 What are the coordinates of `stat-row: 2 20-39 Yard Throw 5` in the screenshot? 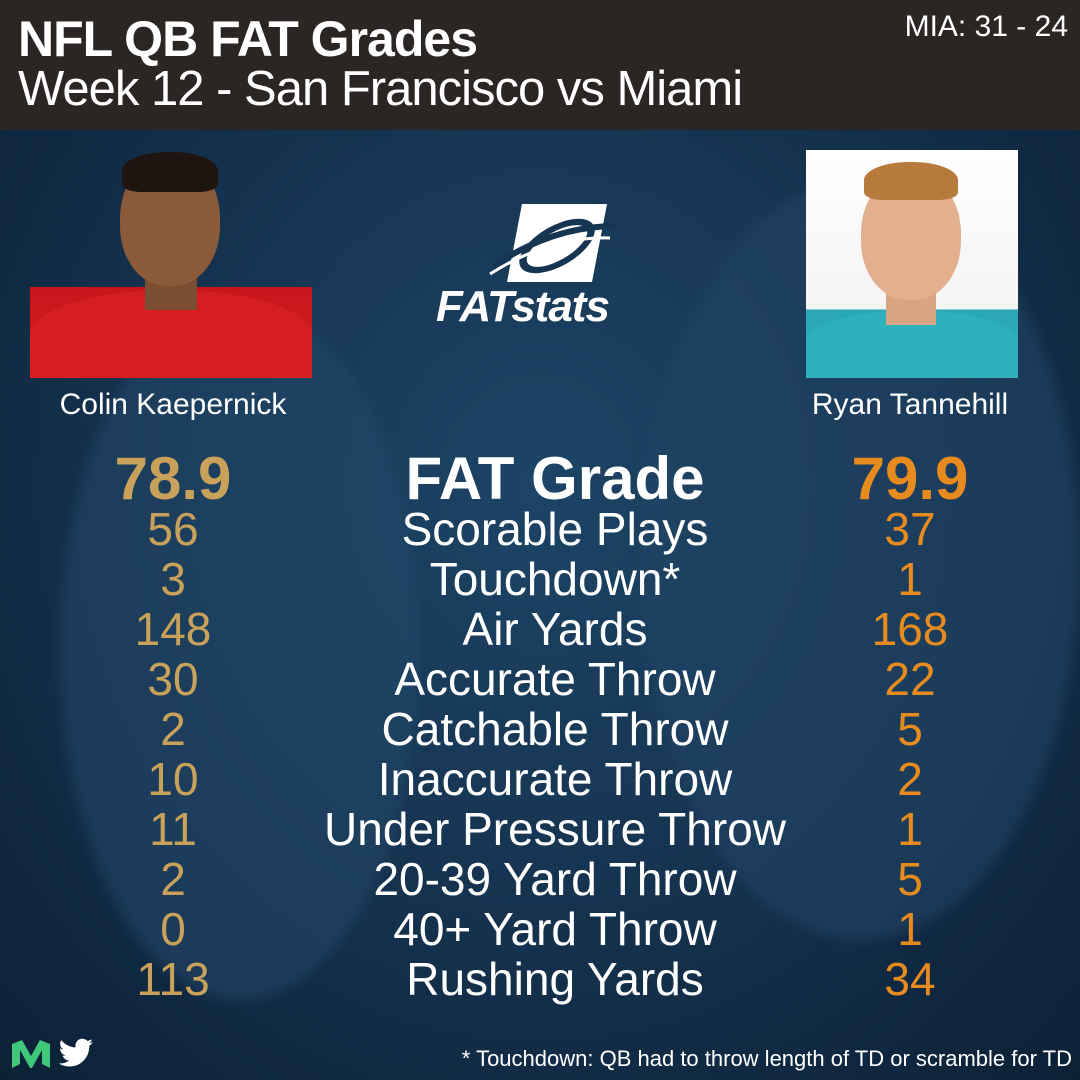 It's located at (540, 879).